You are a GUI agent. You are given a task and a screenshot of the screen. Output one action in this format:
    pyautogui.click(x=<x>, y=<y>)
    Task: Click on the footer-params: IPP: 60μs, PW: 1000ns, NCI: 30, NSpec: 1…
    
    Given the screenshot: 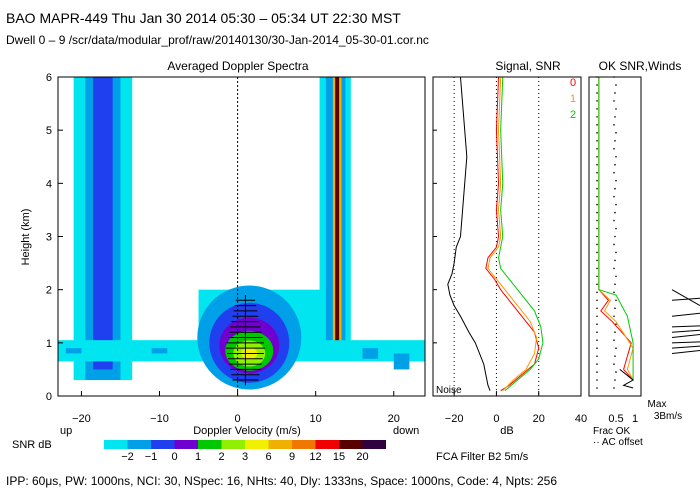 What is the action you would take?
    pyautogui.click(x=281, y=481)
    